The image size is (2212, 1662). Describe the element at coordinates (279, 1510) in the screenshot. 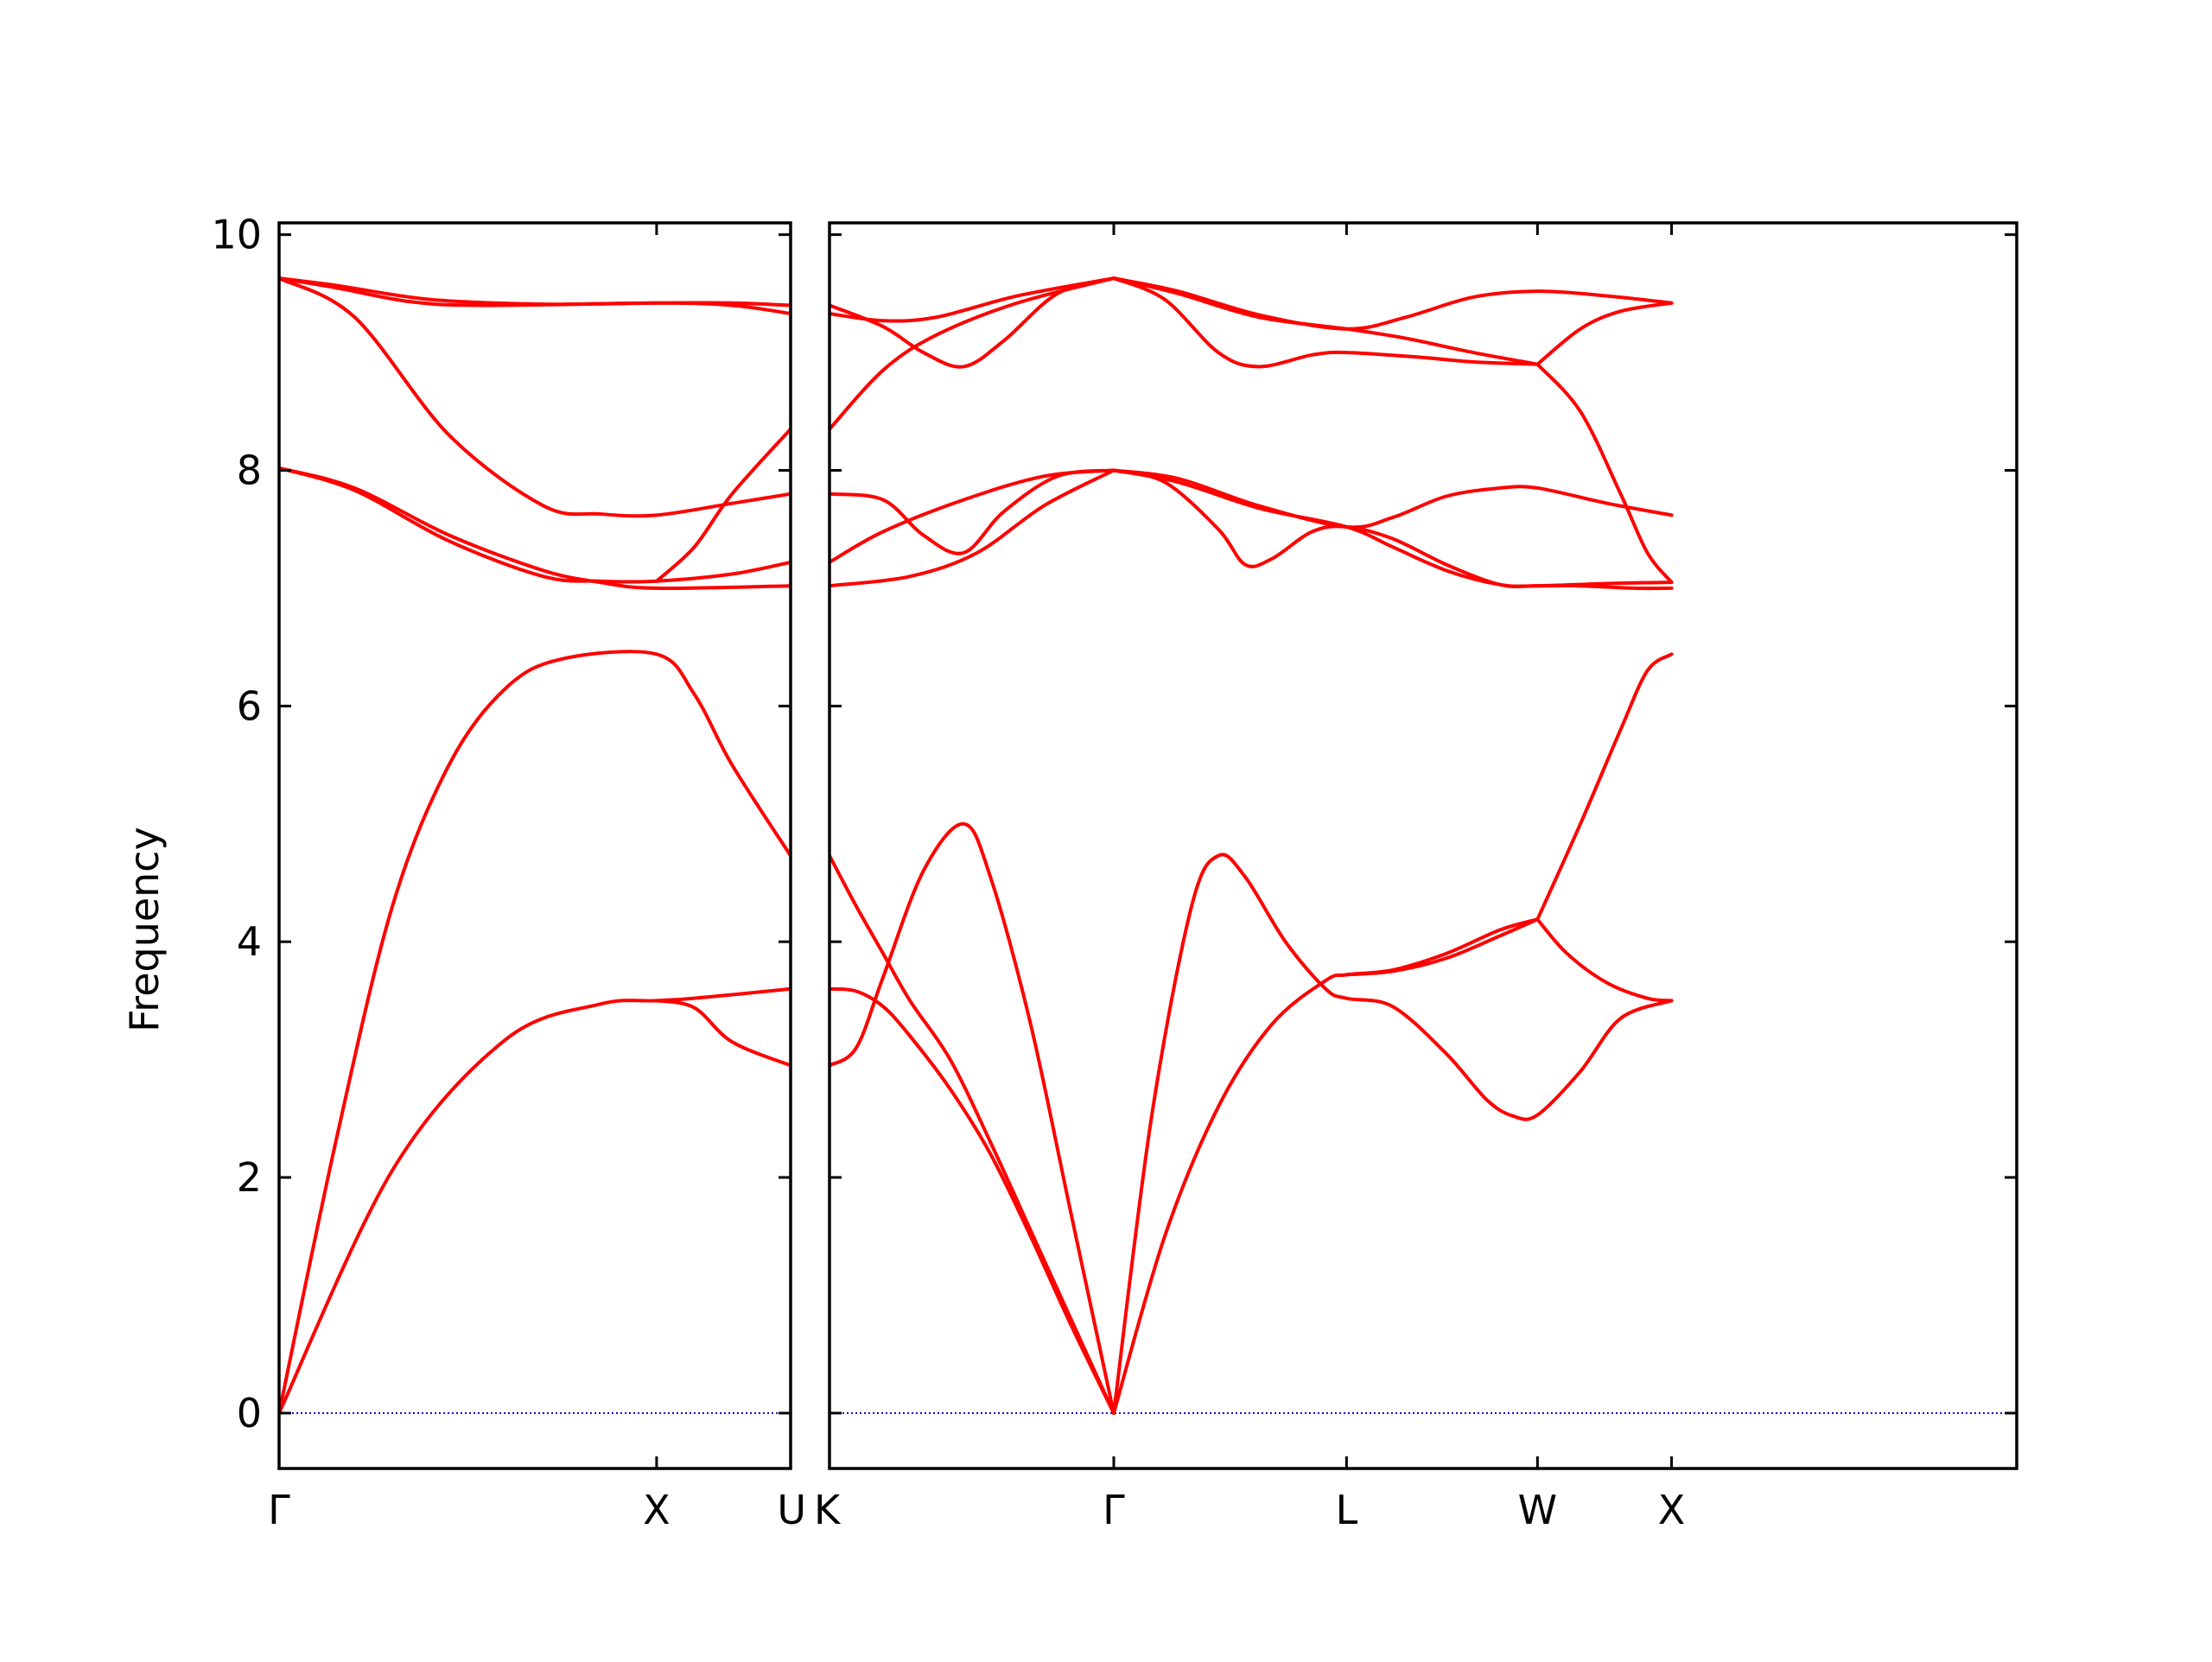

I see `x-tick-label-gamma-x-u-0: Γ` at that location.